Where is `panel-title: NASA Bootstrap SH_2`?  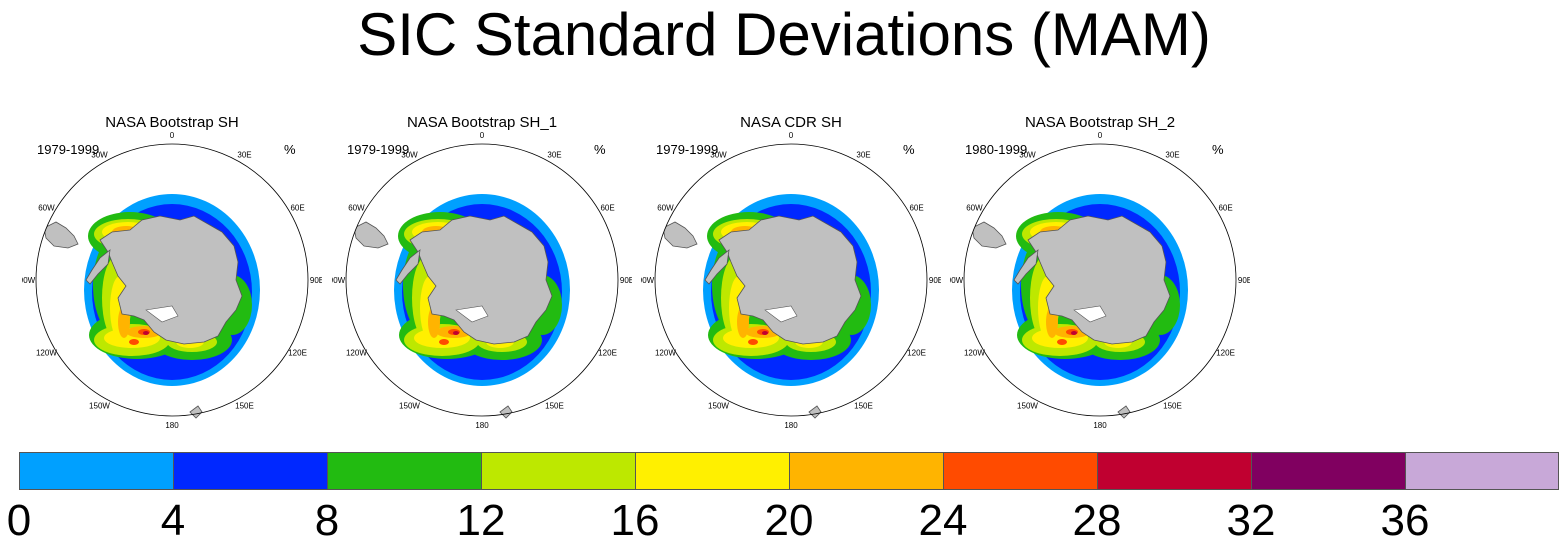 panel-title: NASA Bootstrap SH_2 is located at coordinates (1100, 122).